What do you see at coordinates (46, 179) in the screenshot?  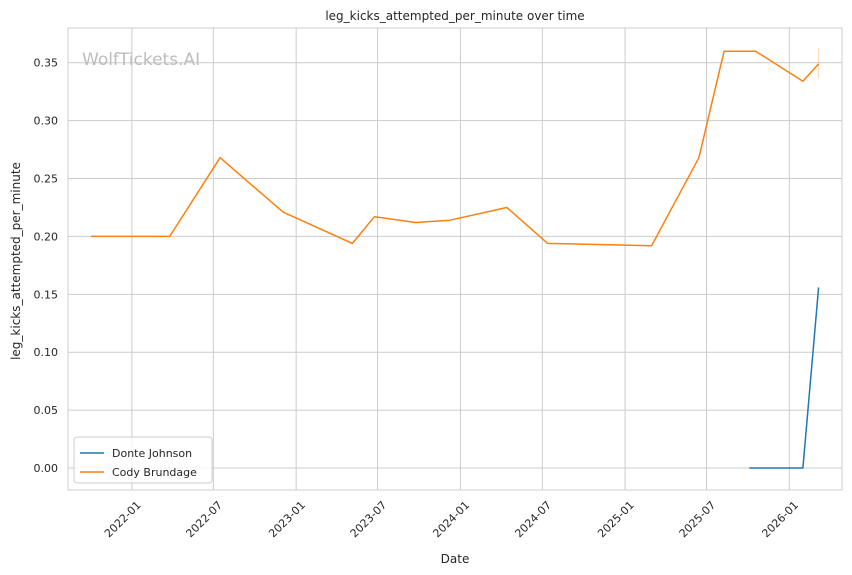 I see `y-tick-label: 0.25` at bounding box center [46, 179].